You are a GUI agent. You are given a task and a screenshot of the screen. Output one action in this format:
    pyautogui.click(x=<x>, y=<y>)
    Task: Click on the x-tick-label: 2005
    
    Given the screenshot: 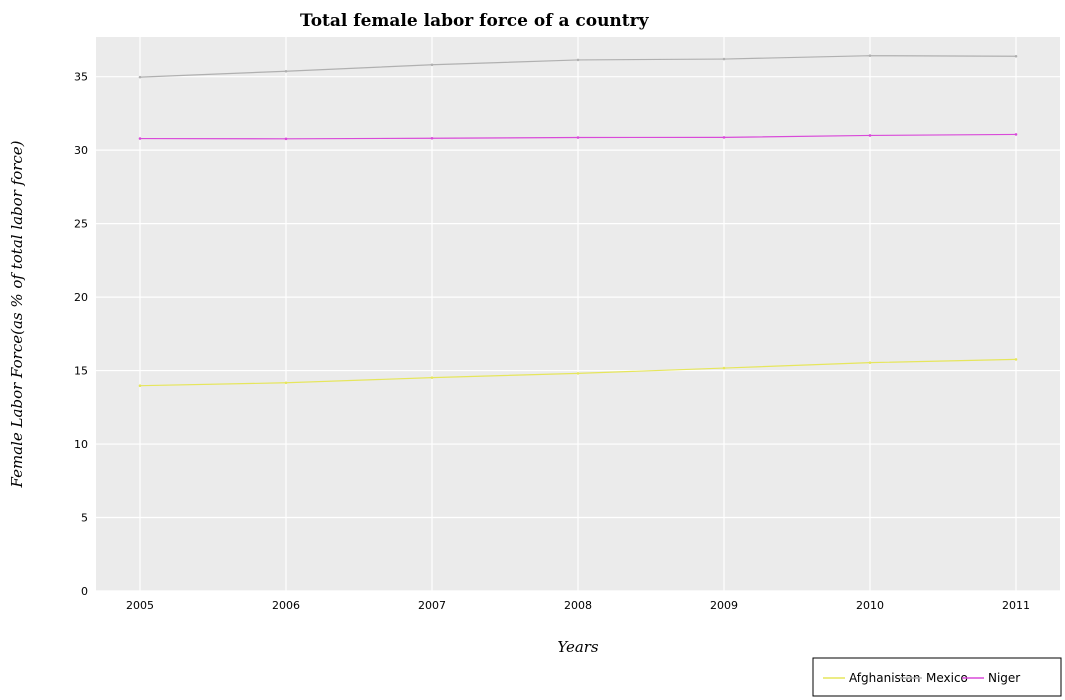 What is the action you would take?
    pyautogui.click(x=140, y=605)
    